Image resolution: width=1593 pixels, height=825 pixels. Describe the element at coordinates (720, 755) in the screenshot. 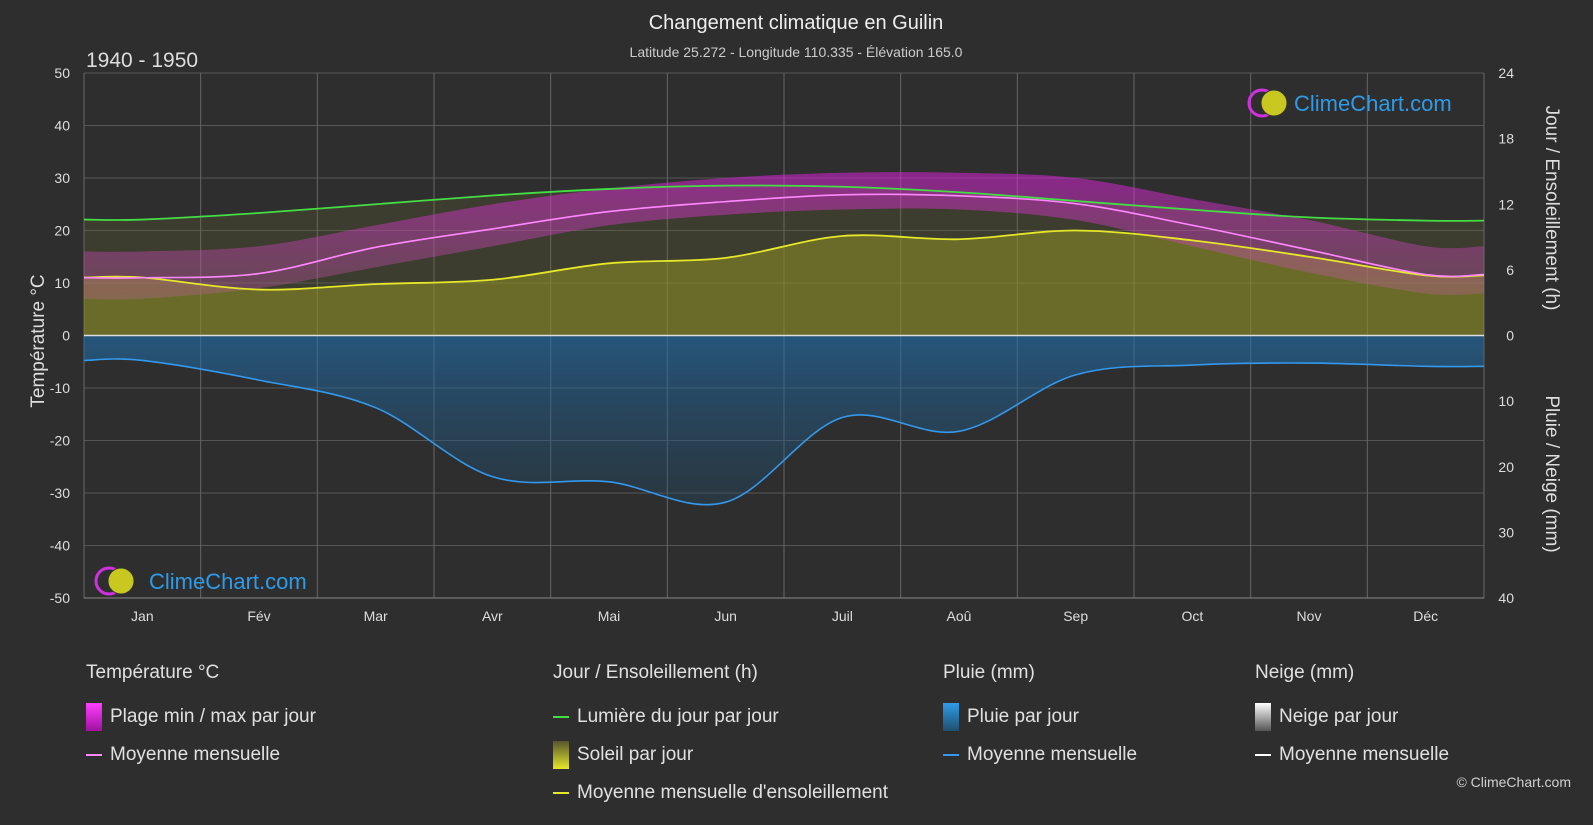

I see `legend-item-sunshine: Soleil par jour` at that location.